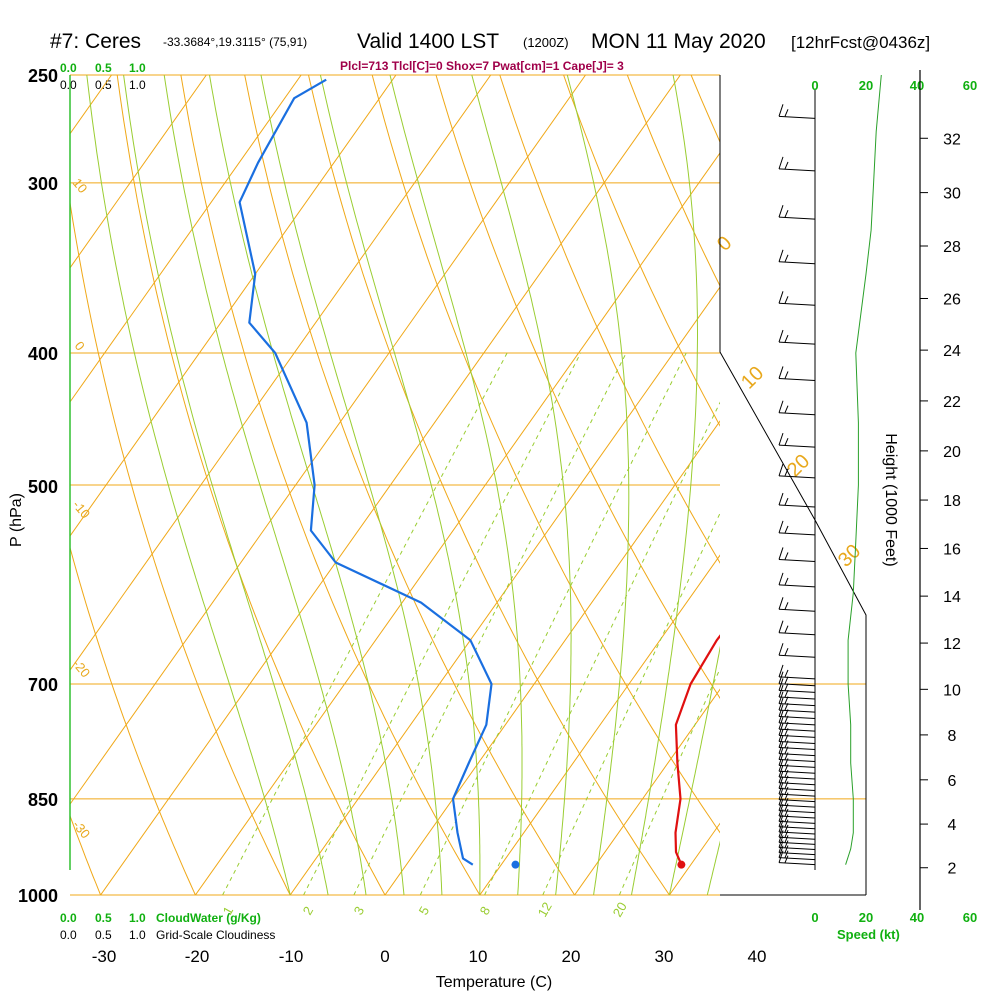 The width and height of the screenshot is (1000, 1000). What do you see at coordinates (104, 956) in the screenshot?
I see `t-tick-minus30: -30` at bounding box center [104, 956].